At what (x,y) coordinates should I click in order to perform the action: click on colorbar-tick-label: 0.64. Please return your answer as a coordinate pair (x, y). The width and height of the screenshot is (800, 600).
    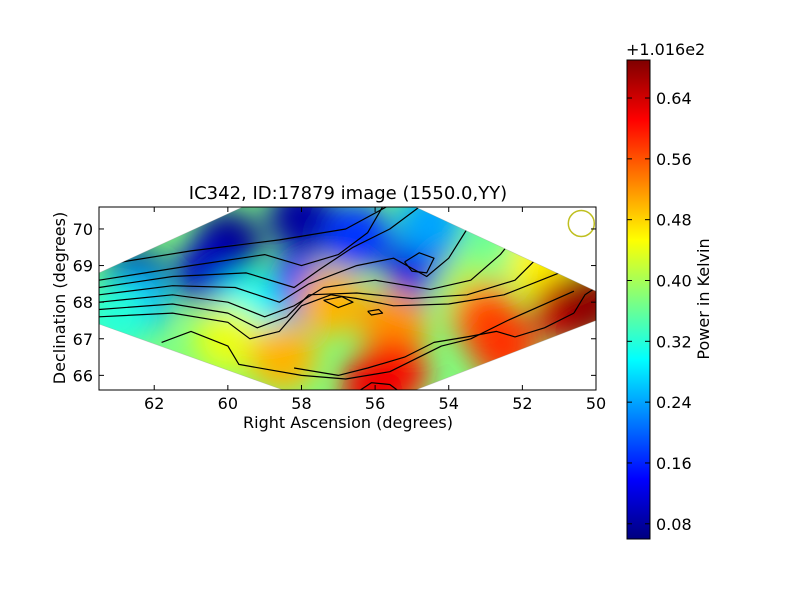
    Looking at the image, I should click on (674, 98).